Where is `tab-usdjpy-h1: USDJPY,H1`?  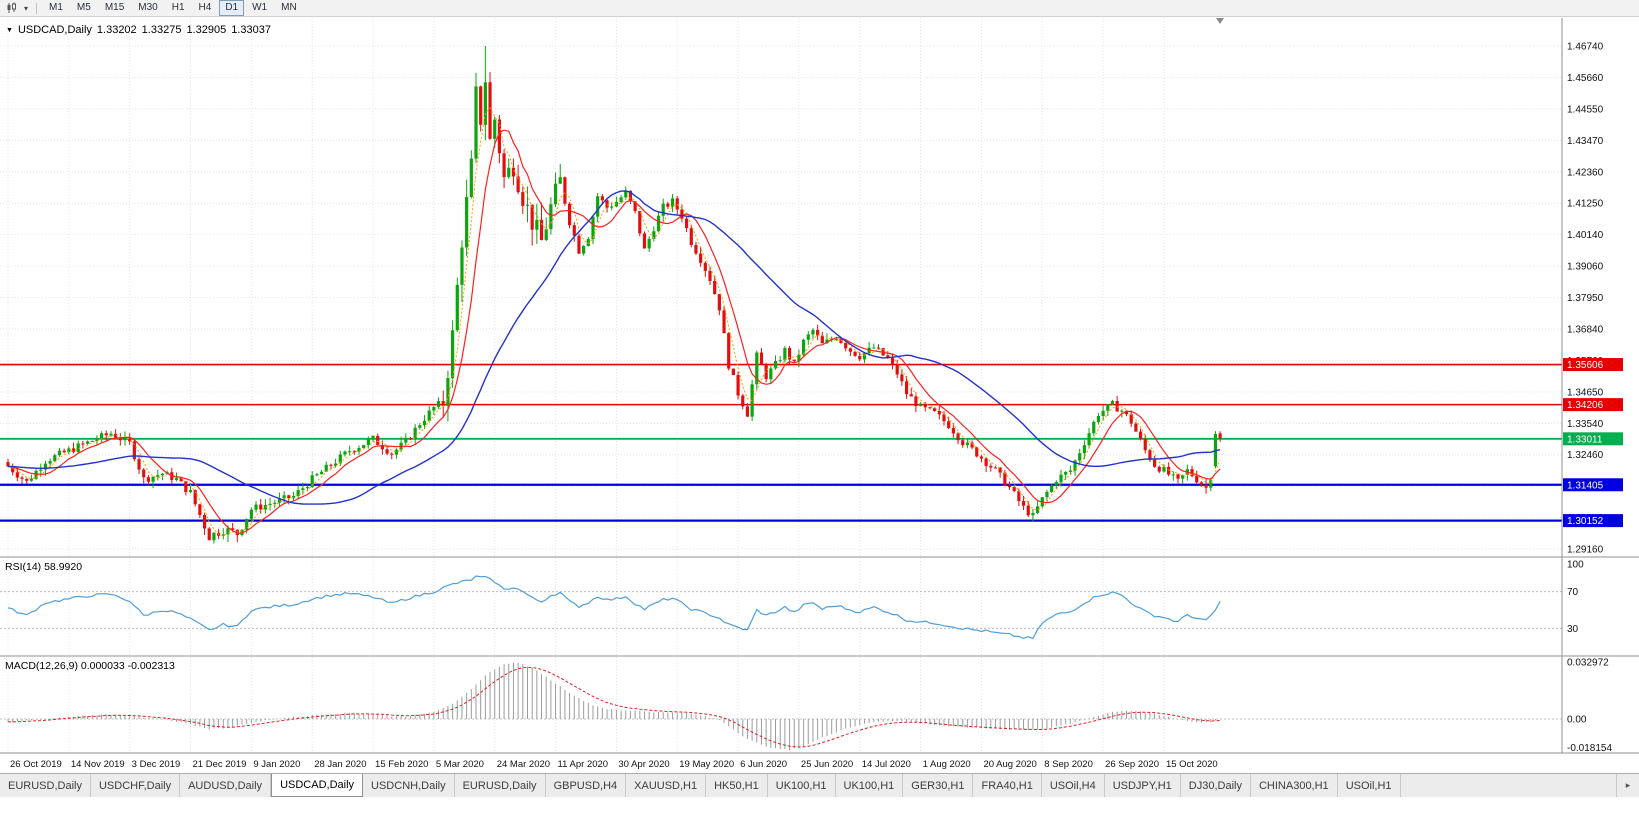 tab-usdjpy-h1: USDJPY,H1 is located at coordinates (1142, 785).